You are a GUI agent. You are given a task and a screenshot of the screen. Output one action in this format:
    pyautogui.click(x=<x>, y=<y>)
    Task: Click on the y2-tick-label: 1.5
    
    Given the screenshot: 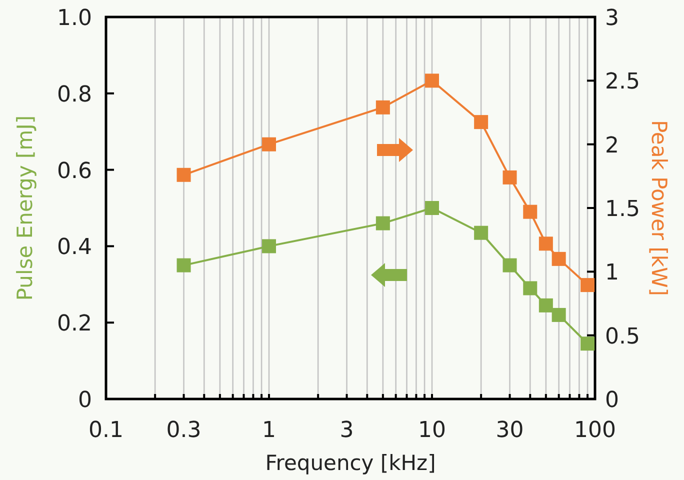 What is the action you would take?
    pyautogui.click(x=622, y=209)
    